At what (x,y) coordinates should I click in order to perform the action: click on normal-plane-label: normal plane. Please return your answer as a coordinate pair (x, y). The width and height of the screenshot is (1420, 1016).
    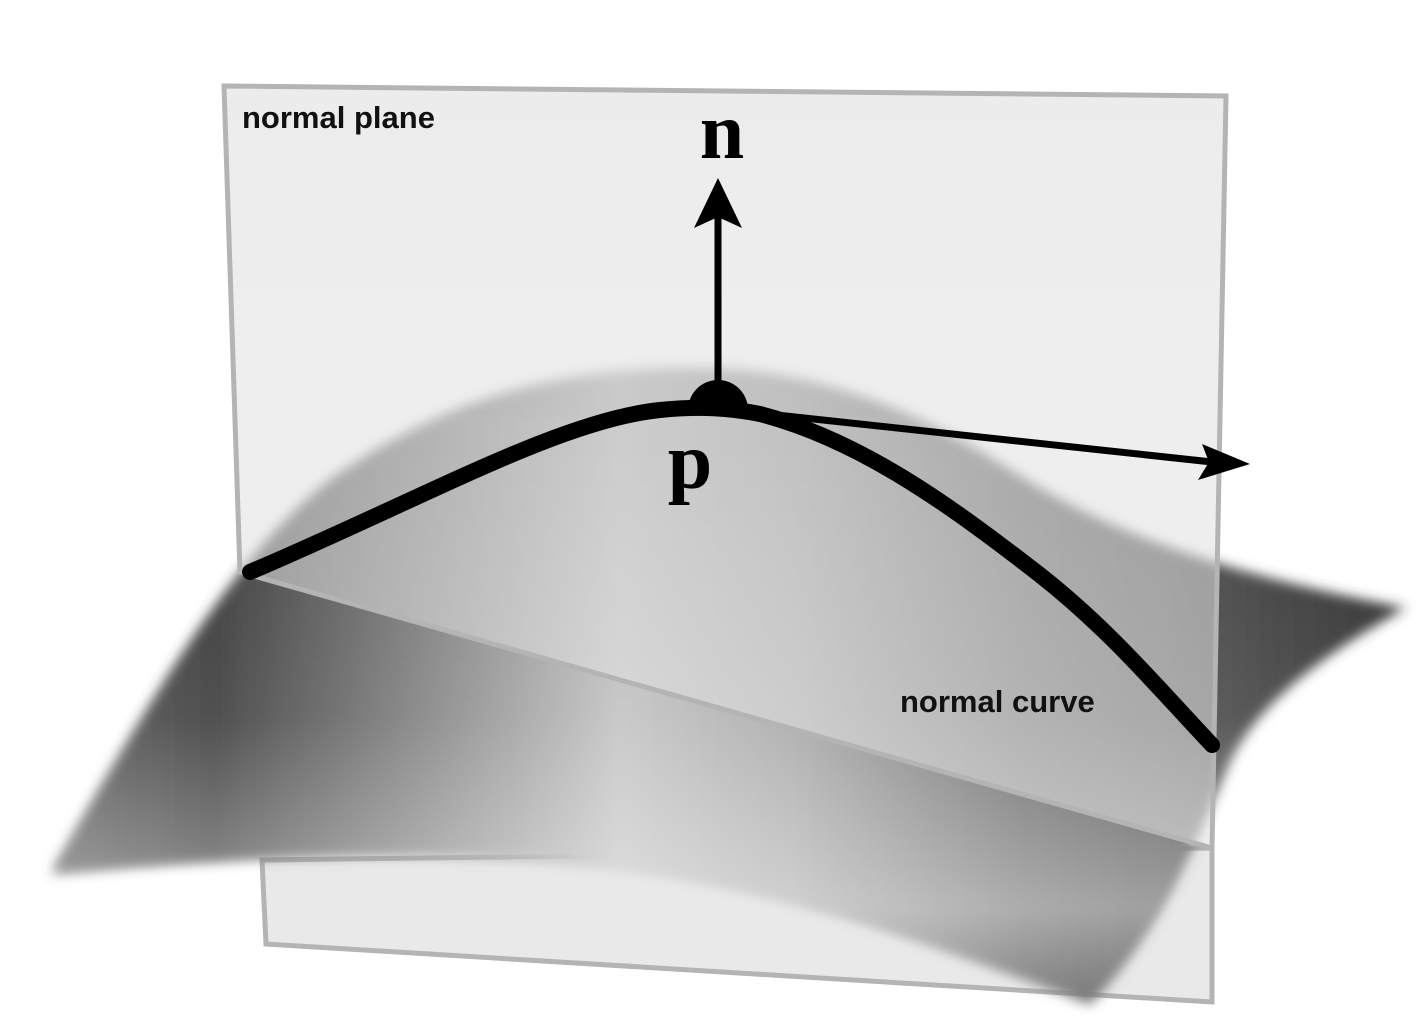
    Looking at the image, I should click on (338, 117).